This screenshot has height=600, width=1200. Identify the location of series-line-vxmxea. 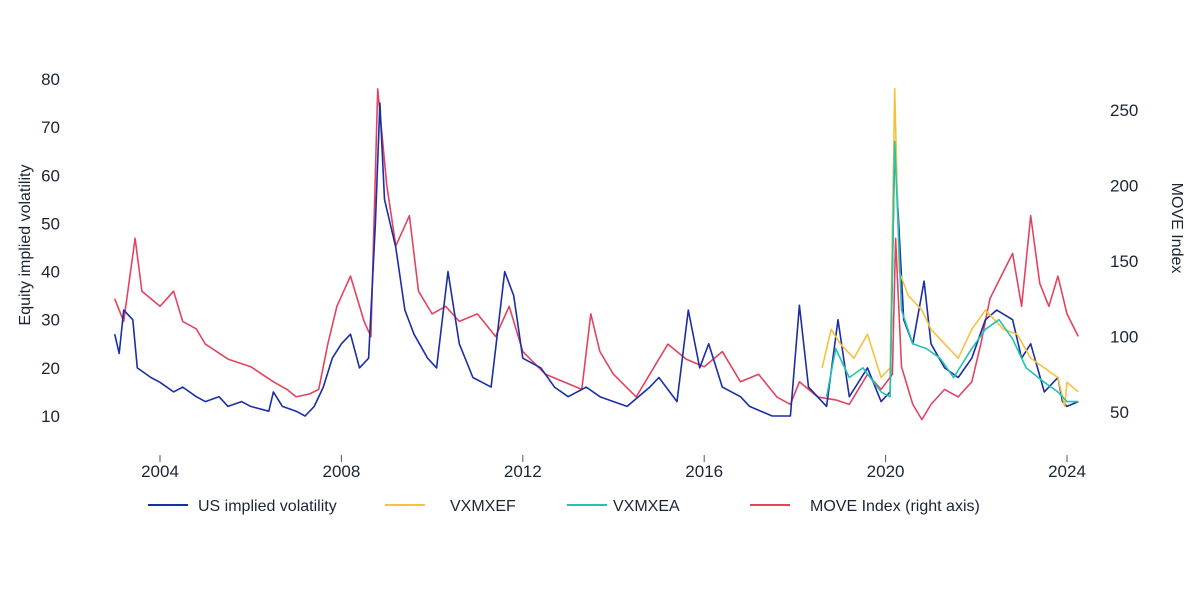
(952, 271).